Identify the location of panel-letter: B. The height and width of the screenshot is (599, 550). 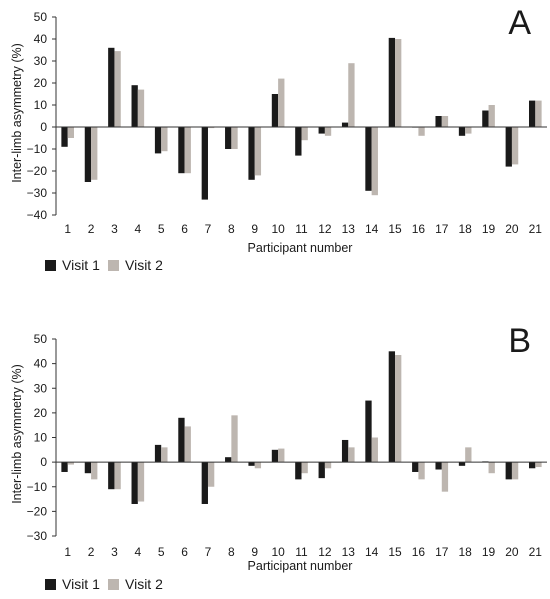
(519, 341).